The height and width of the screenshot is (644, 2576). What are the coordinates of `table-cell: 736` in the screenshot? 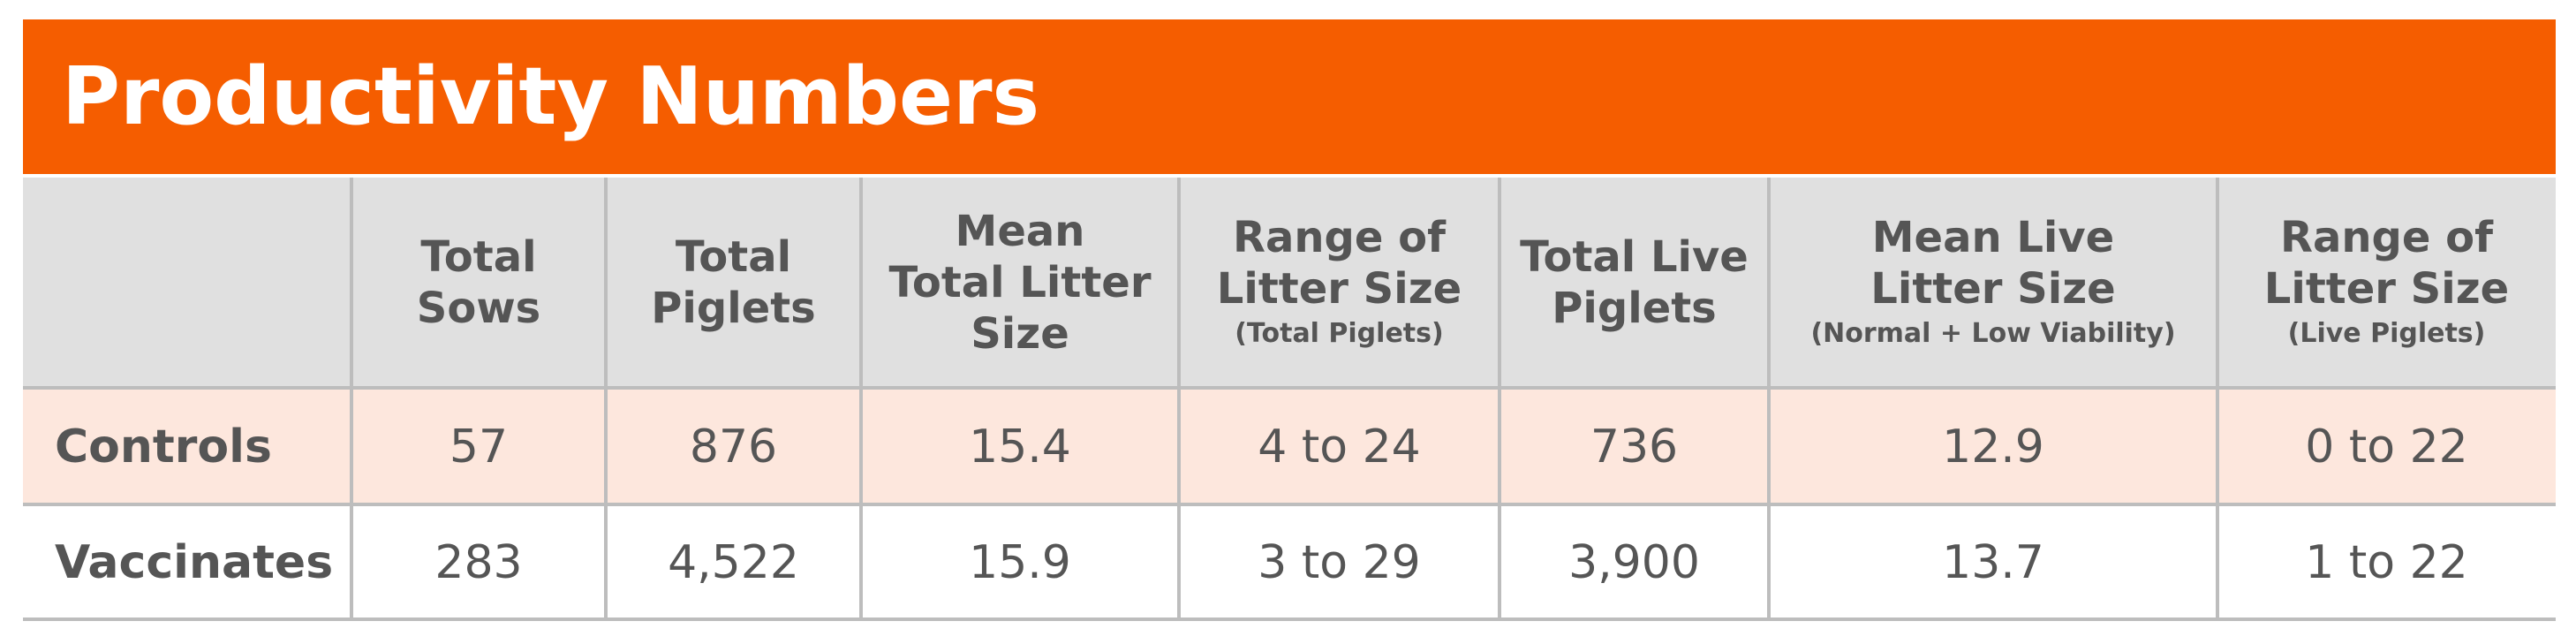 It's located at (1634, 447).